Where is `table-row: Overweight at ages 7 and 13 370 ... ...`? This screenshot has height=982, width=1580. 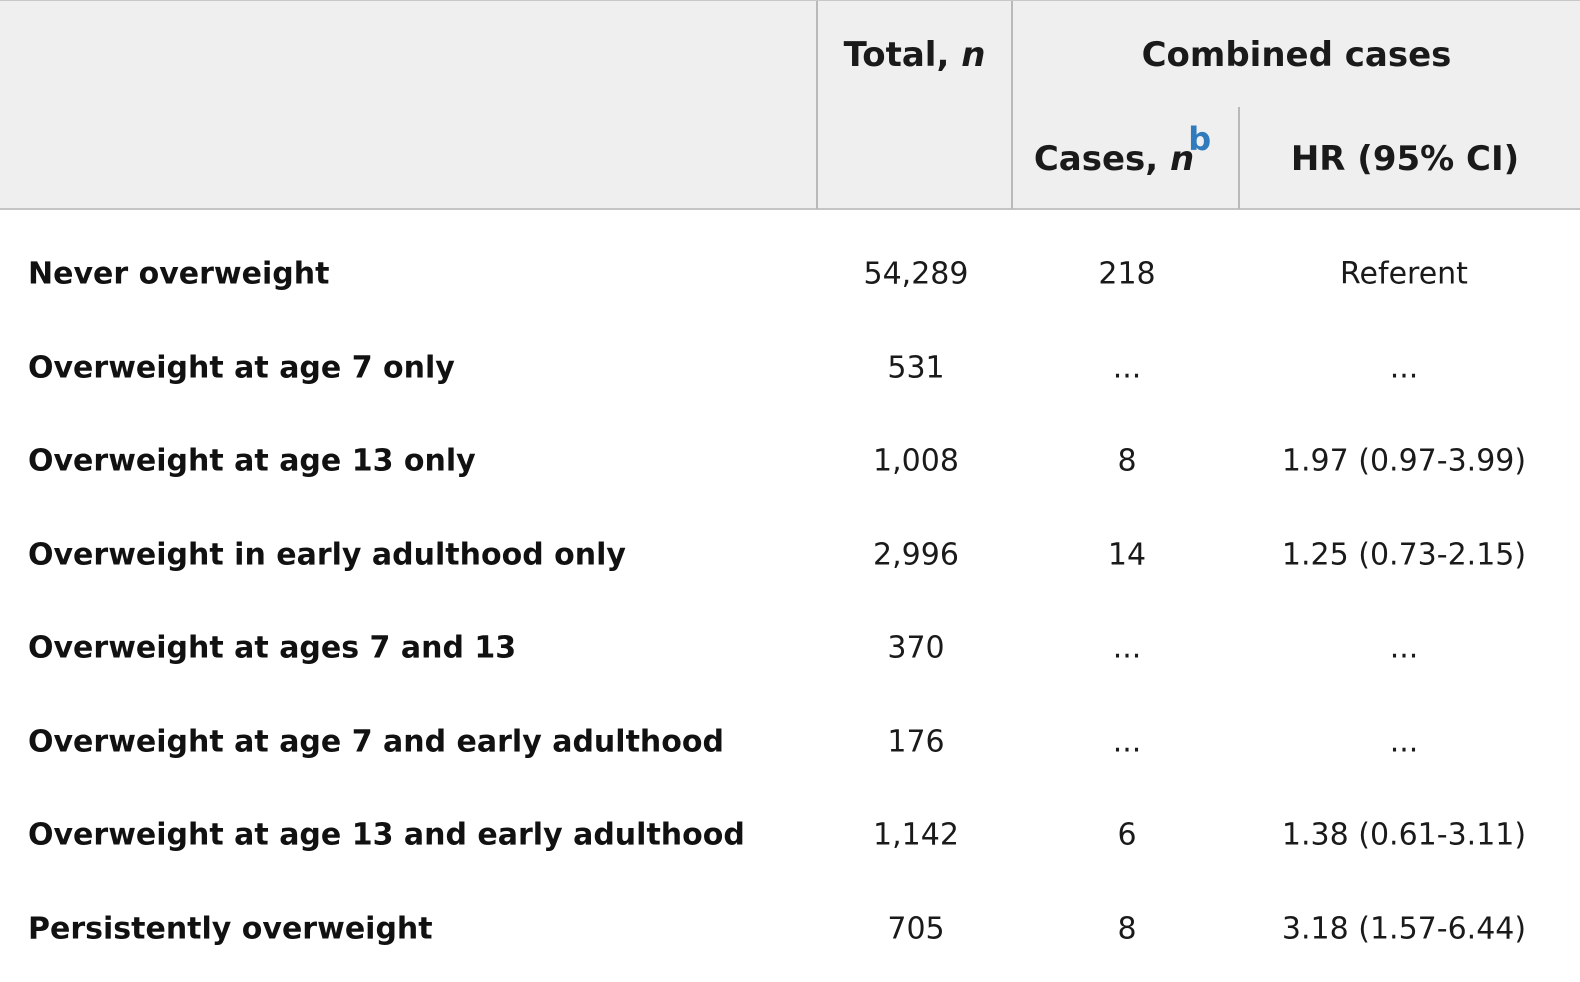
table-row: Overweight at ages 7 and 13 370 ... ... is located at coordinates (790, 647).